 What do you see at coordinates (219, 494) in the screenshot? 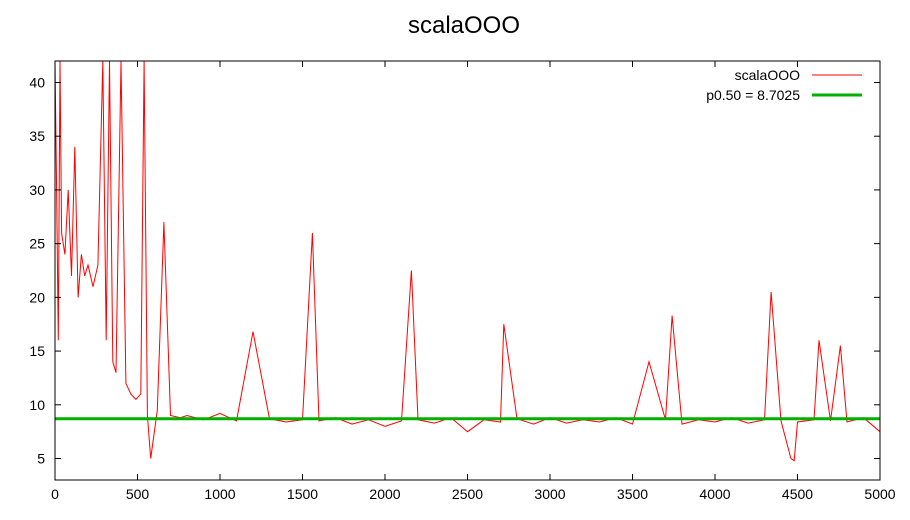
I see `x-tick-label: 1000` at bounding box center [219, 494].